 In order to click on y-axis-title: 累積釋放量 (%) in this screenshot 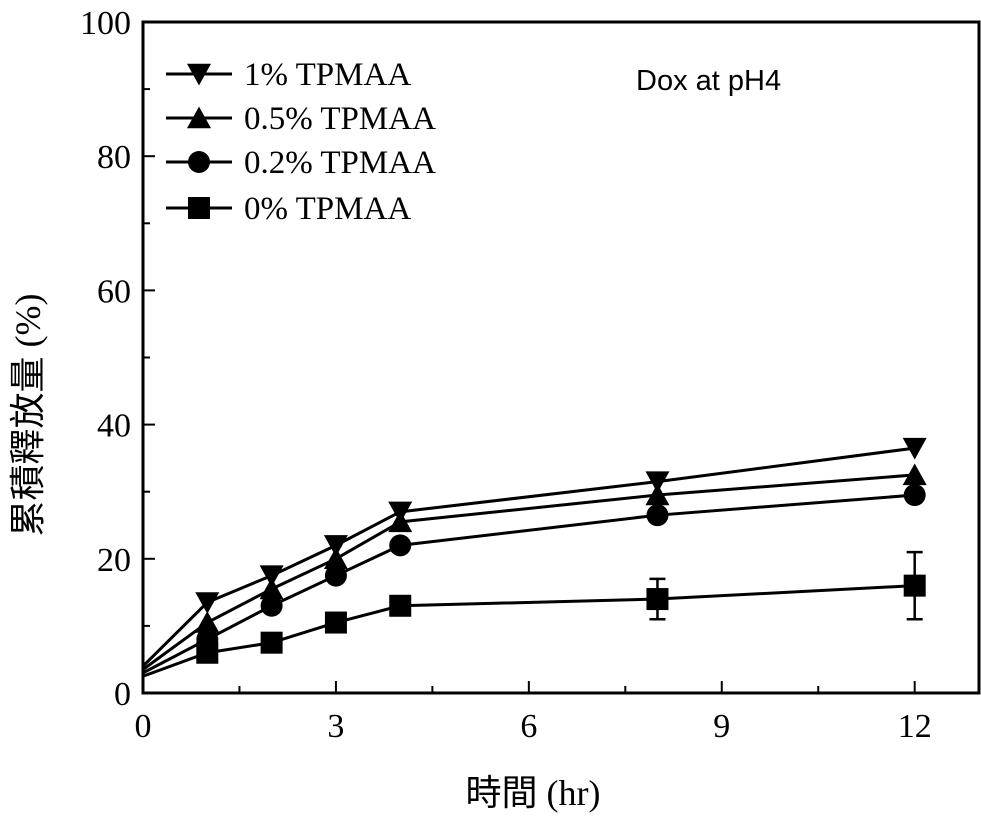, I will do `click(28, 415)`.